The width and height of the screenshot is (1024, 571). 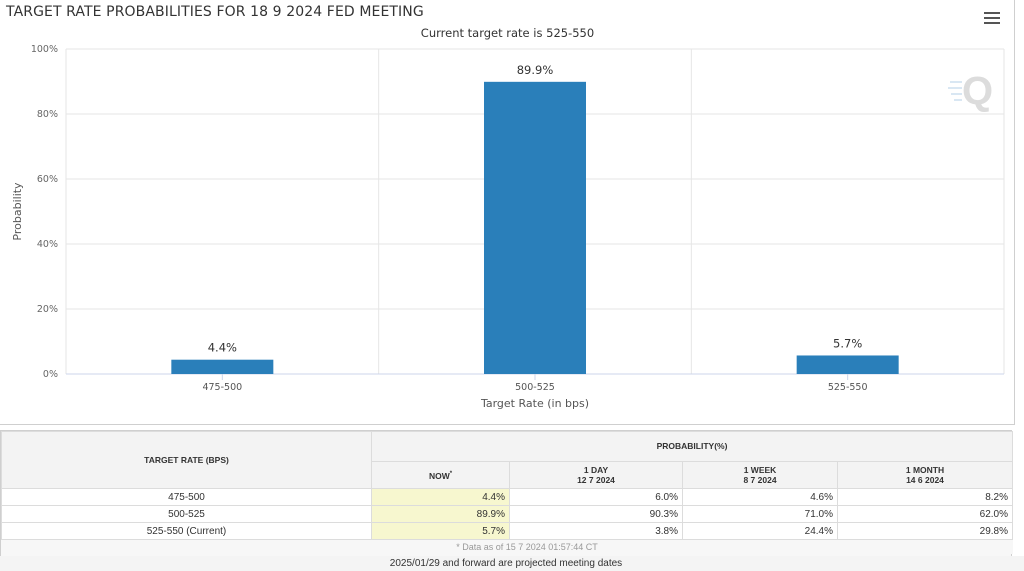 I want to click on col-header-label: 1 DAY, so click(x=596, y=469).